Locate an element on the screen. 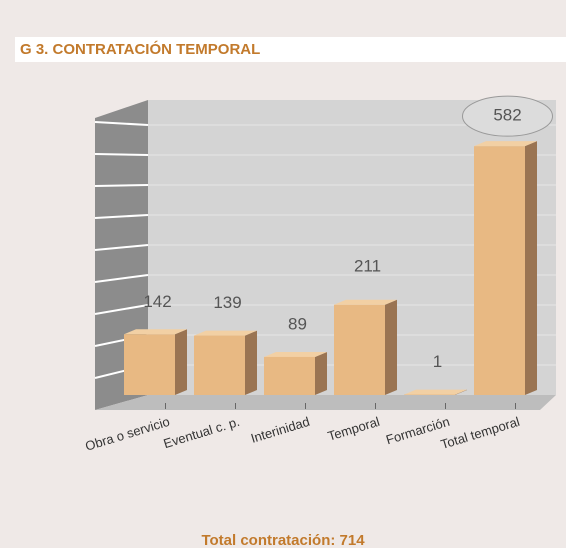  value-label: 211 is located at coordinates (367, 265).